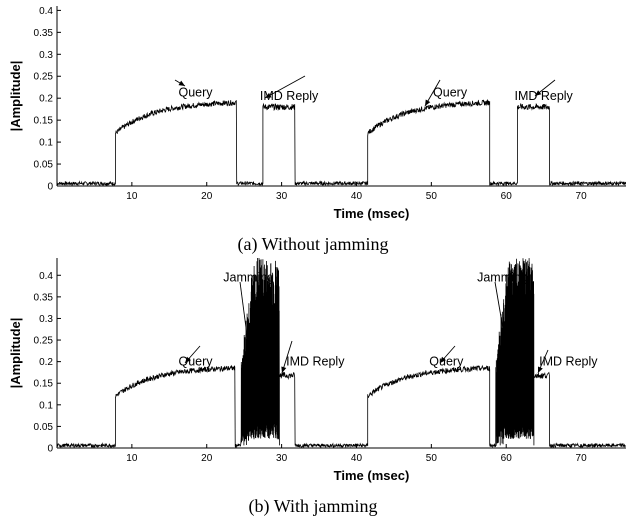  What do you see at coordinates (313, 506) in the screenshot?
I see `panel-caption: (b) With jamming` at bounding box center [313, 506].